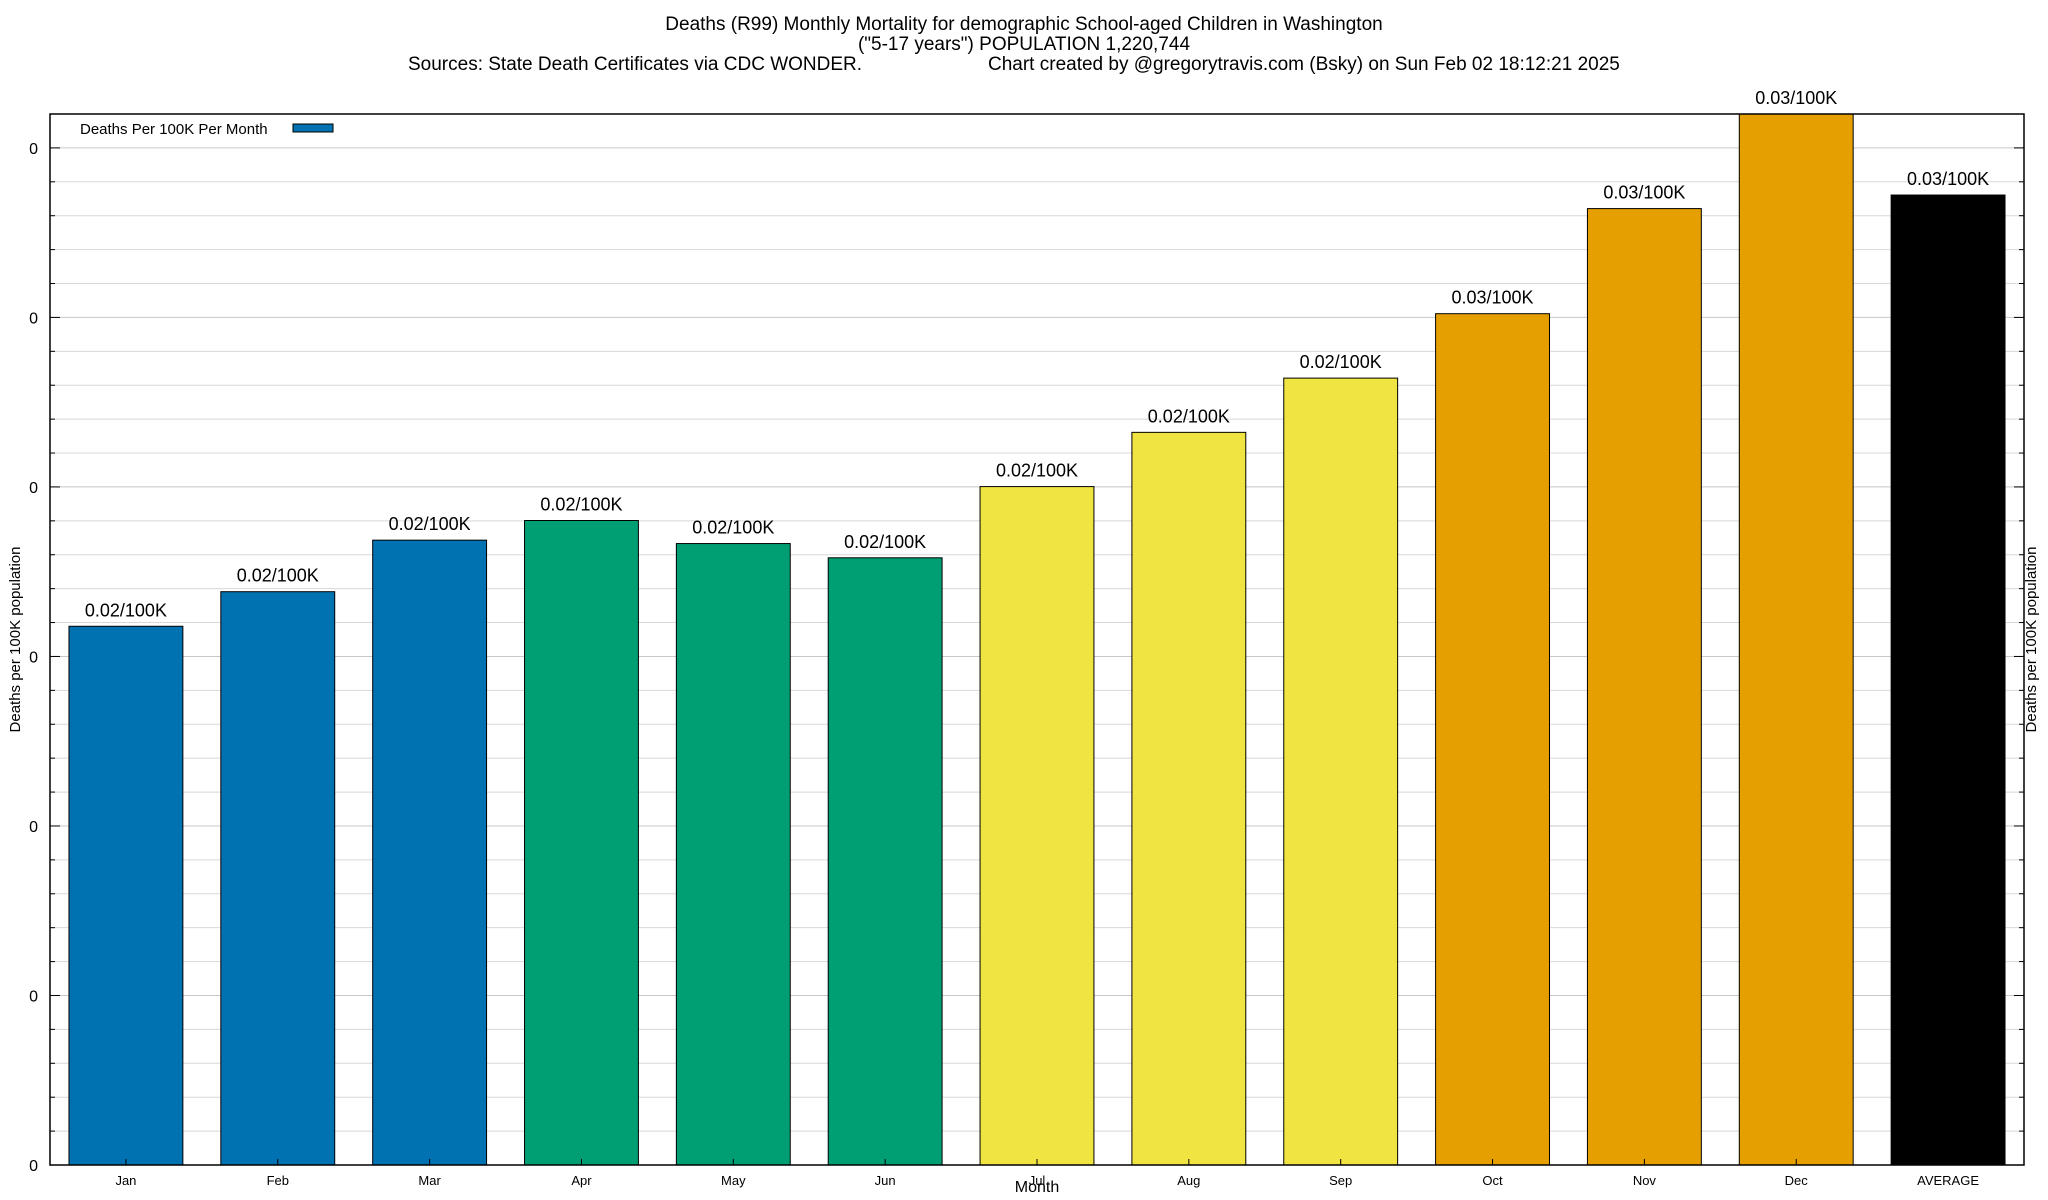 The width and height of the screenshot is (2048, 1200). I want to click on bar-oct, so click(1492, 739).